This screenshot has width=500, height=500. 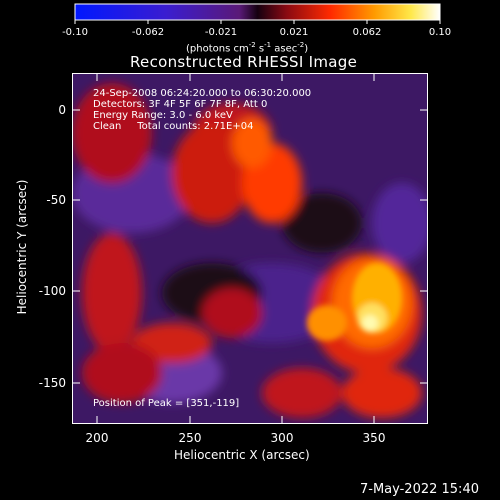 I want to click on x-tick-250: 250, so click(x=190, y=438).